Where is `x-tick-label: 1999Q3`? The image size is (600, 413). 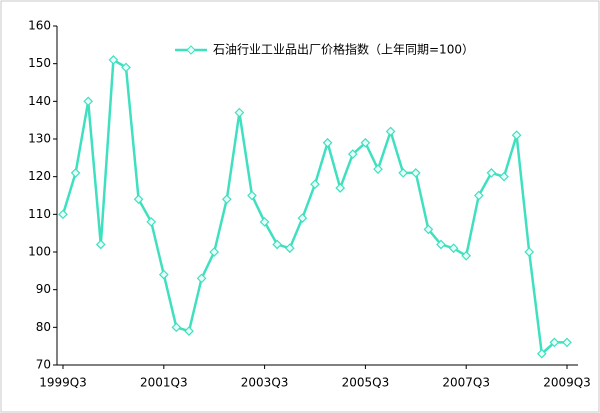
x-tick-label: 1999Q3 is located at coordinates (63, 383).